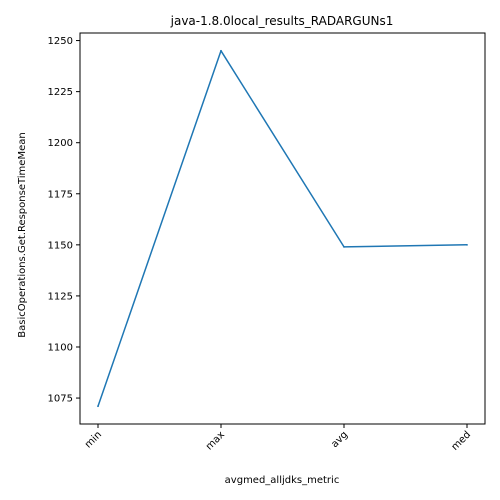 The height and width of the screenshot is (500, 500). What do you see at coordinates (282, 480) in the screenshot?
I see `x-axis-label: avgmed_alljdks_metric` at bounding box center [282, 480].